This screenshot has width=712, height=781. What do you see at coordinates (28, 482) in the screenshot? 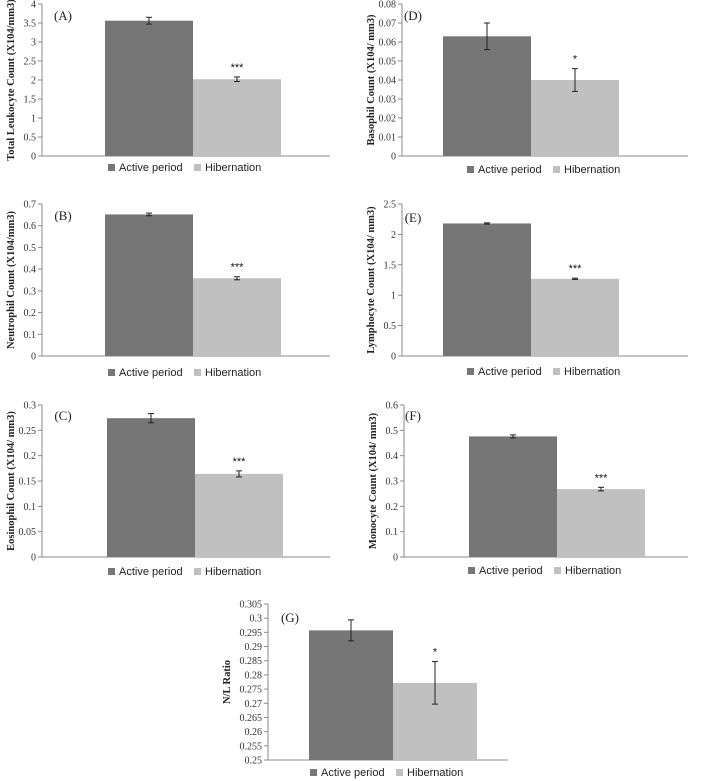
I see `y-tick-label: 0.15` at bounding box center [28, 482].